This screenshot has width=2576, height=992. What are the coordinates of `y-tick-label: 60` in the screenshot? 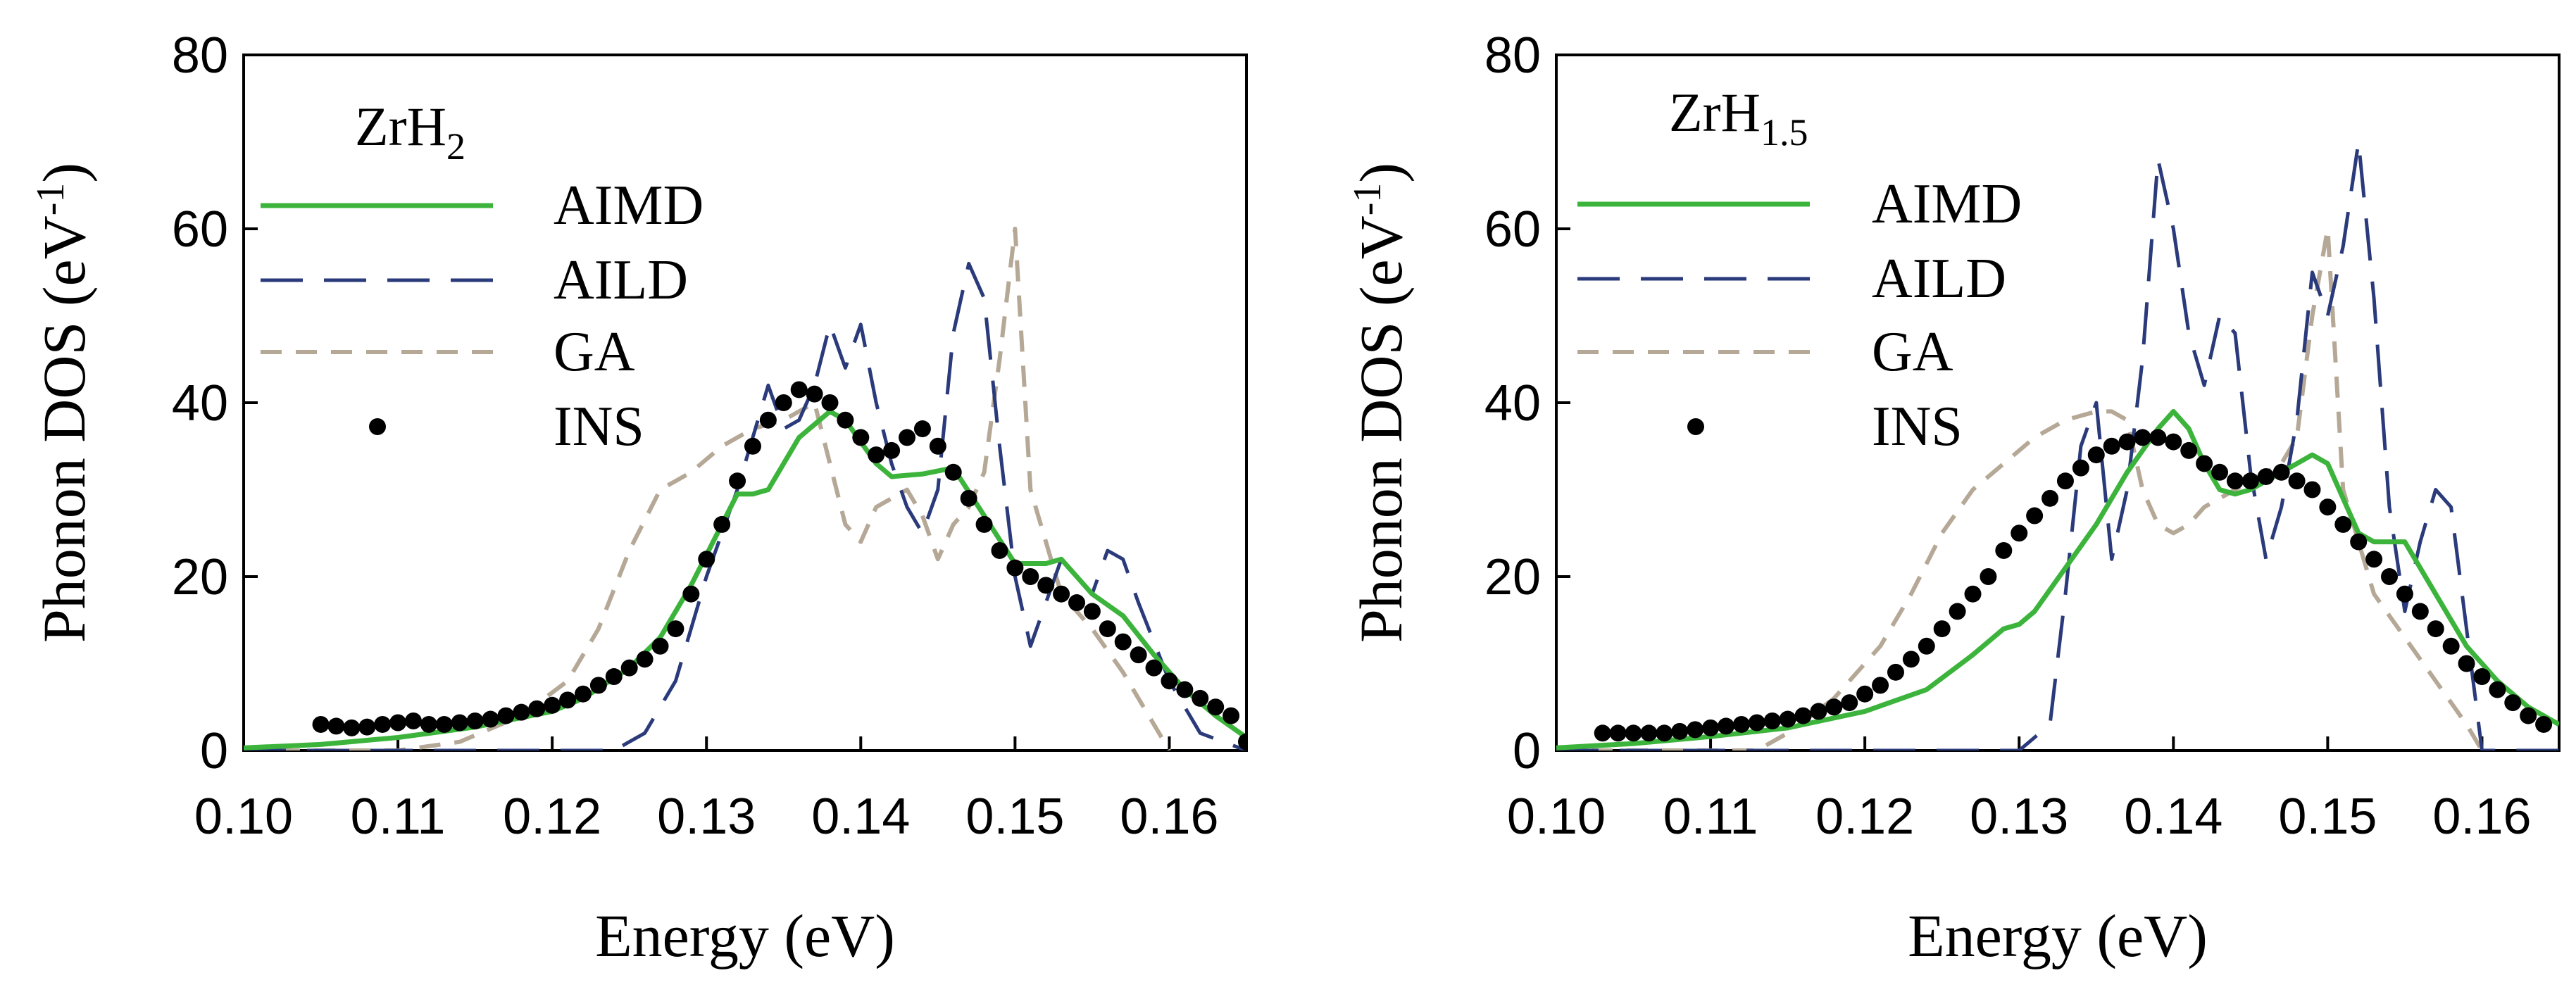 It's located at (1512, 229).